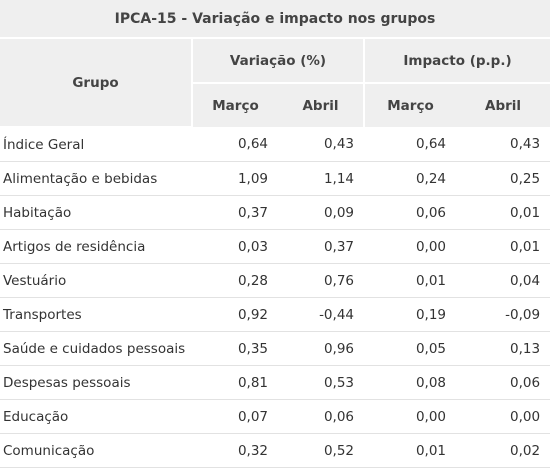 This screenshot has height=473, width=550. Describe the element at coordinates (503, 178) in the screenshot. I see `impact-april: 0,25` at that location.